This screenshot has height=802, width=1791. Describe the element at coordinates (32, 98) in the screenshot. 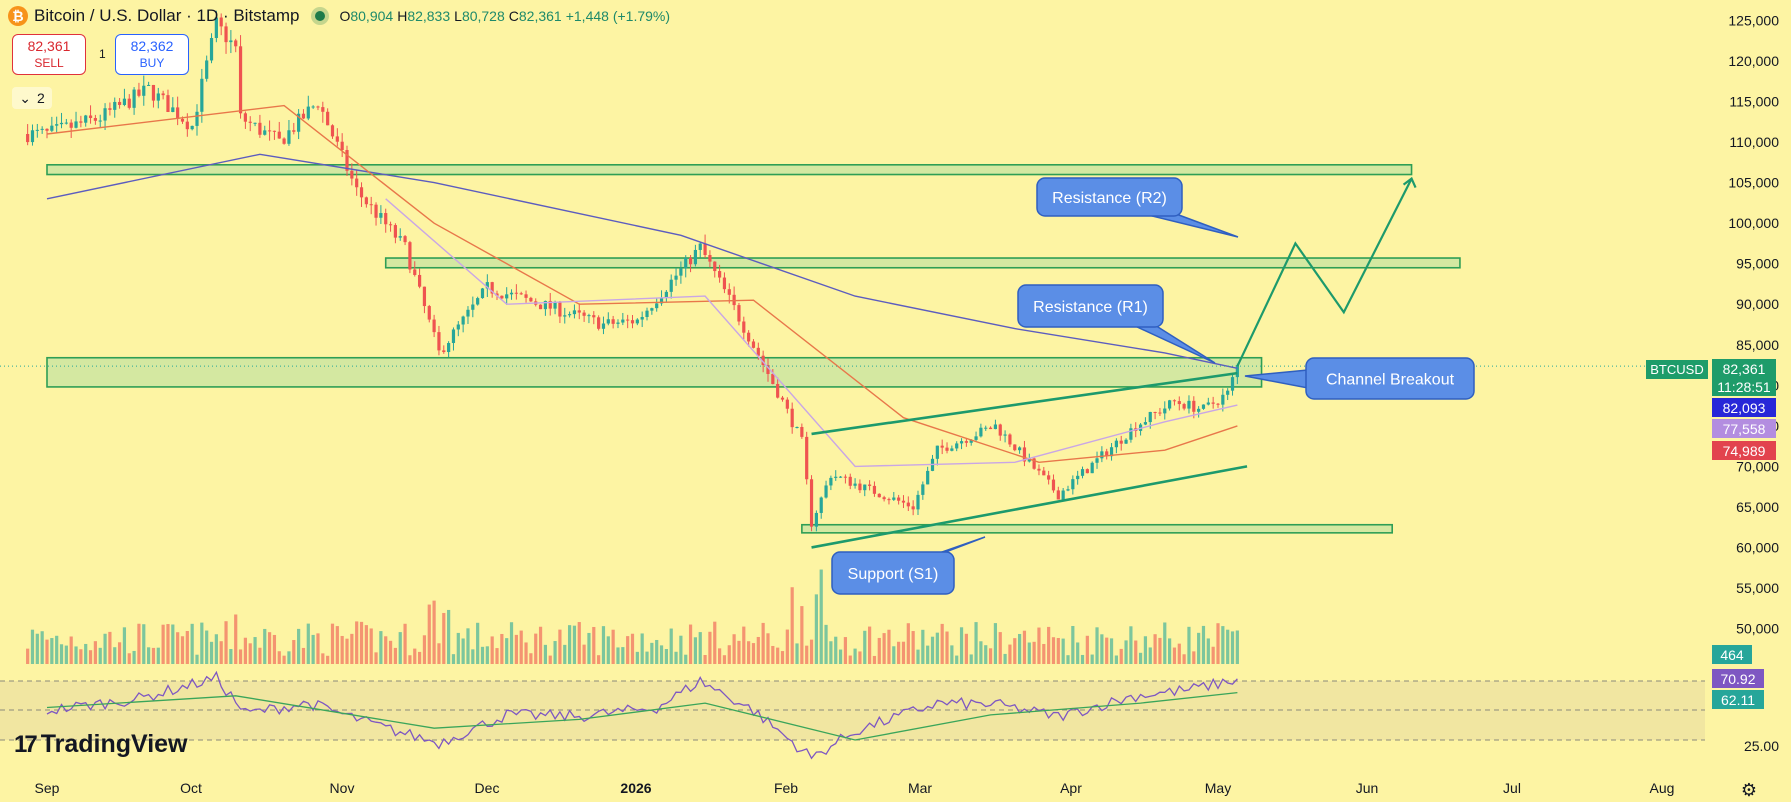

I see `indicators-collapse-button: ⌄ 2` at that location.